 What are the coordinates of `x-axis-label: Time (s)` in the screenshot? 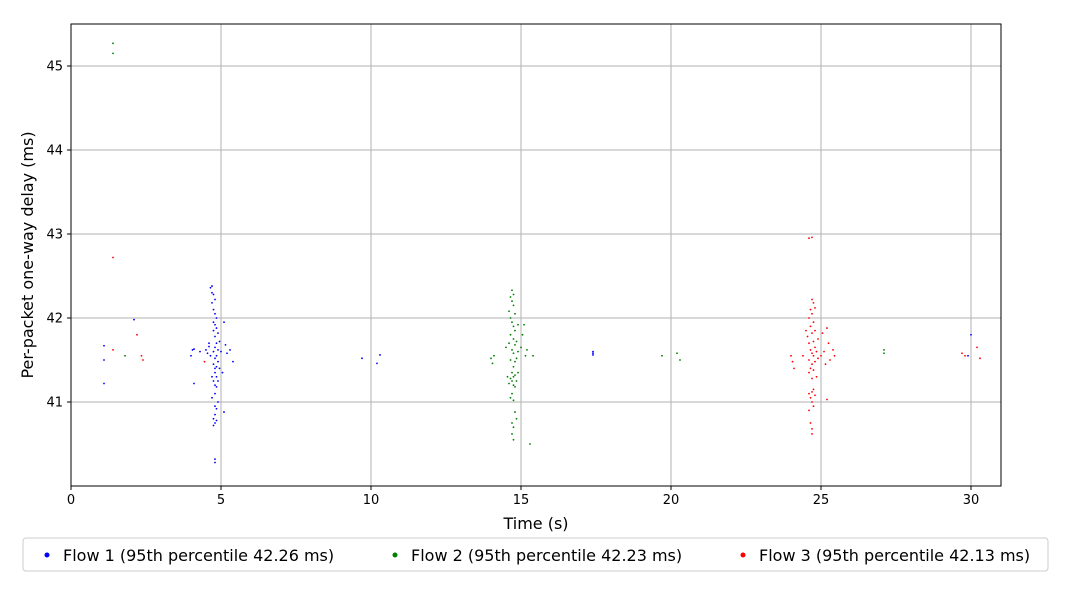 It's located at (535, 523).